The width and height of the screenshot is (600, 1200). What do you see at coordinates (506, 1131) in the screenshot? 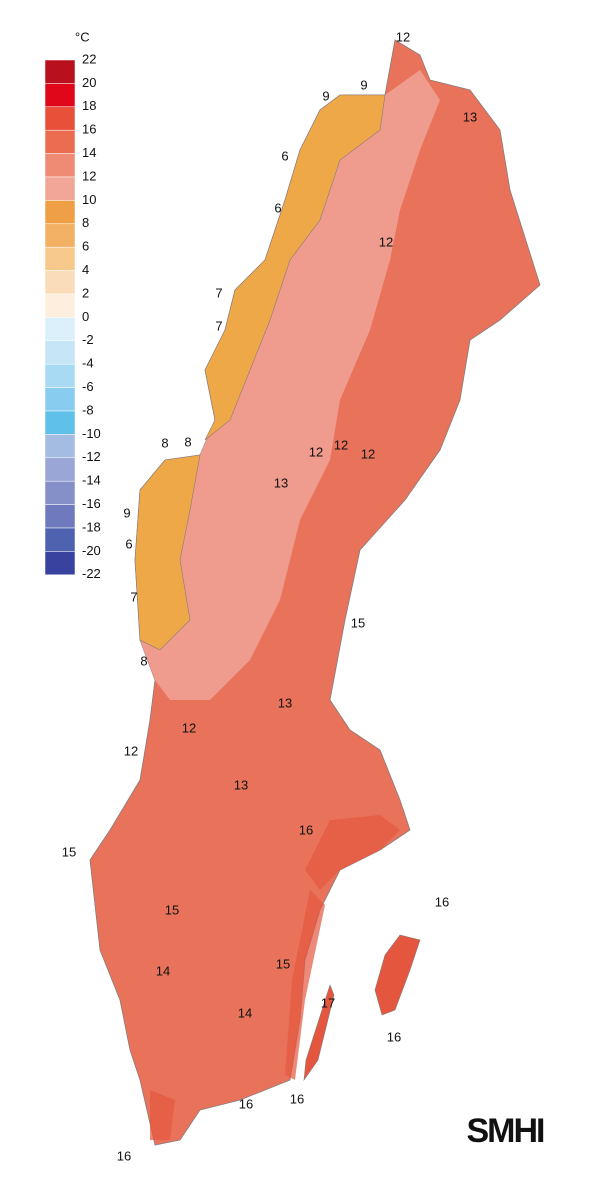
I see `logo: SMHI` at bounding box center [506, 1131].